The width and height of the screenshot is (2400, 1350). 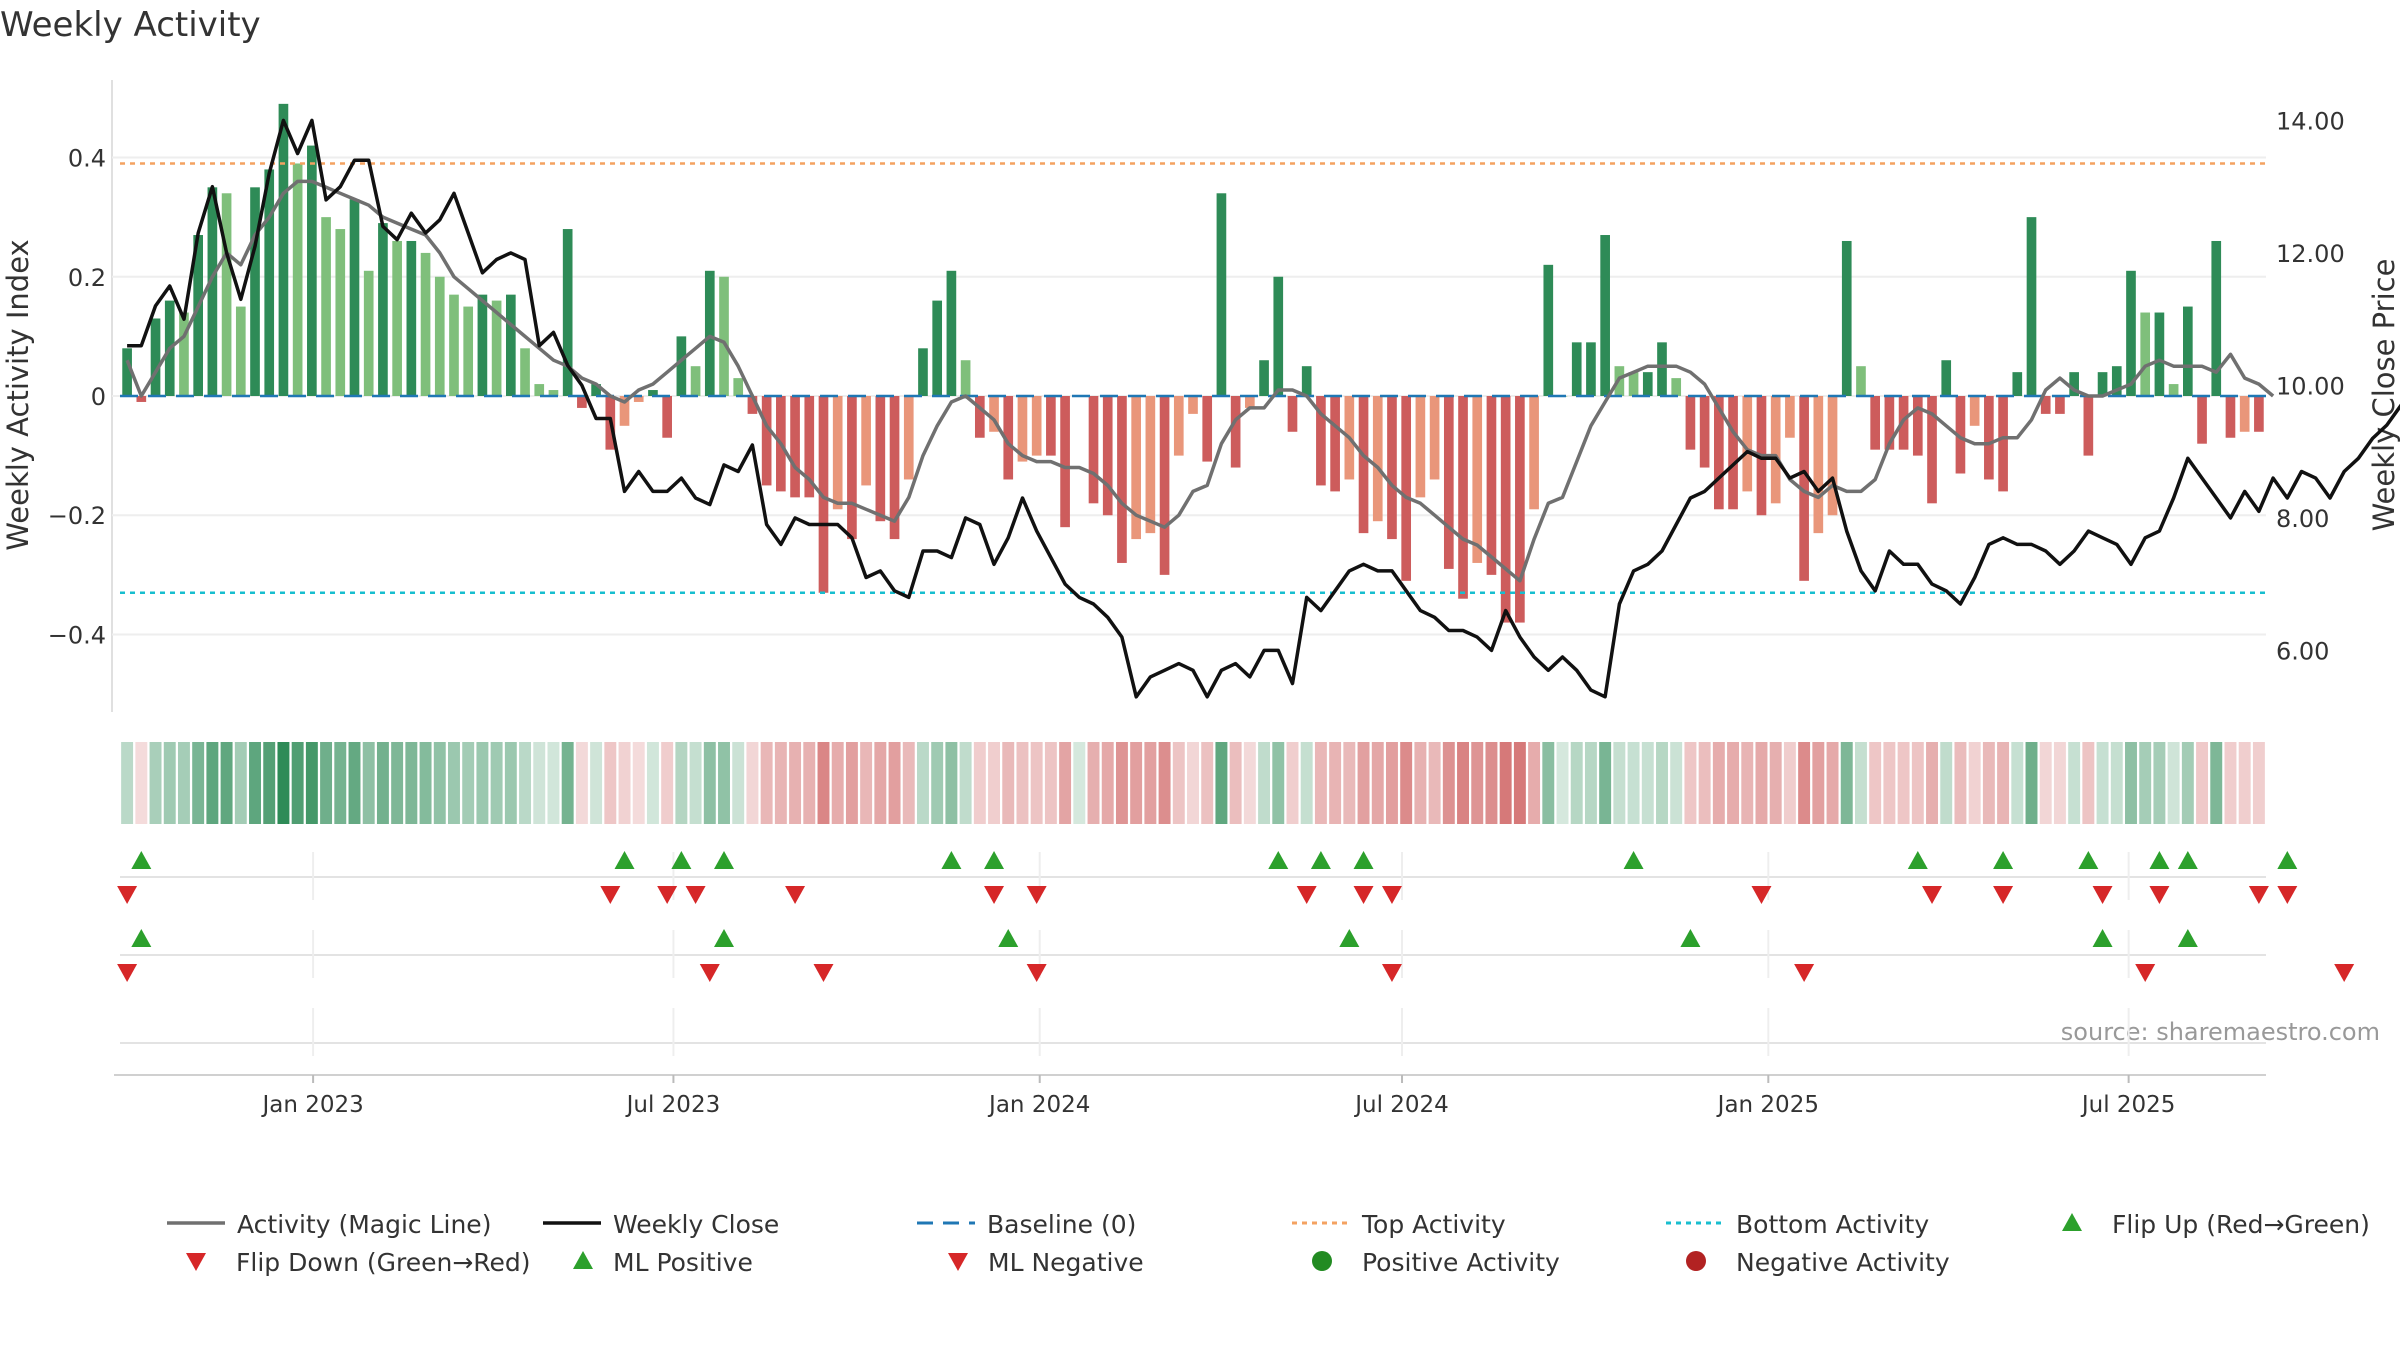 I want to click on legend-label-close: Weekly Close, so click(x=696, y=1224).